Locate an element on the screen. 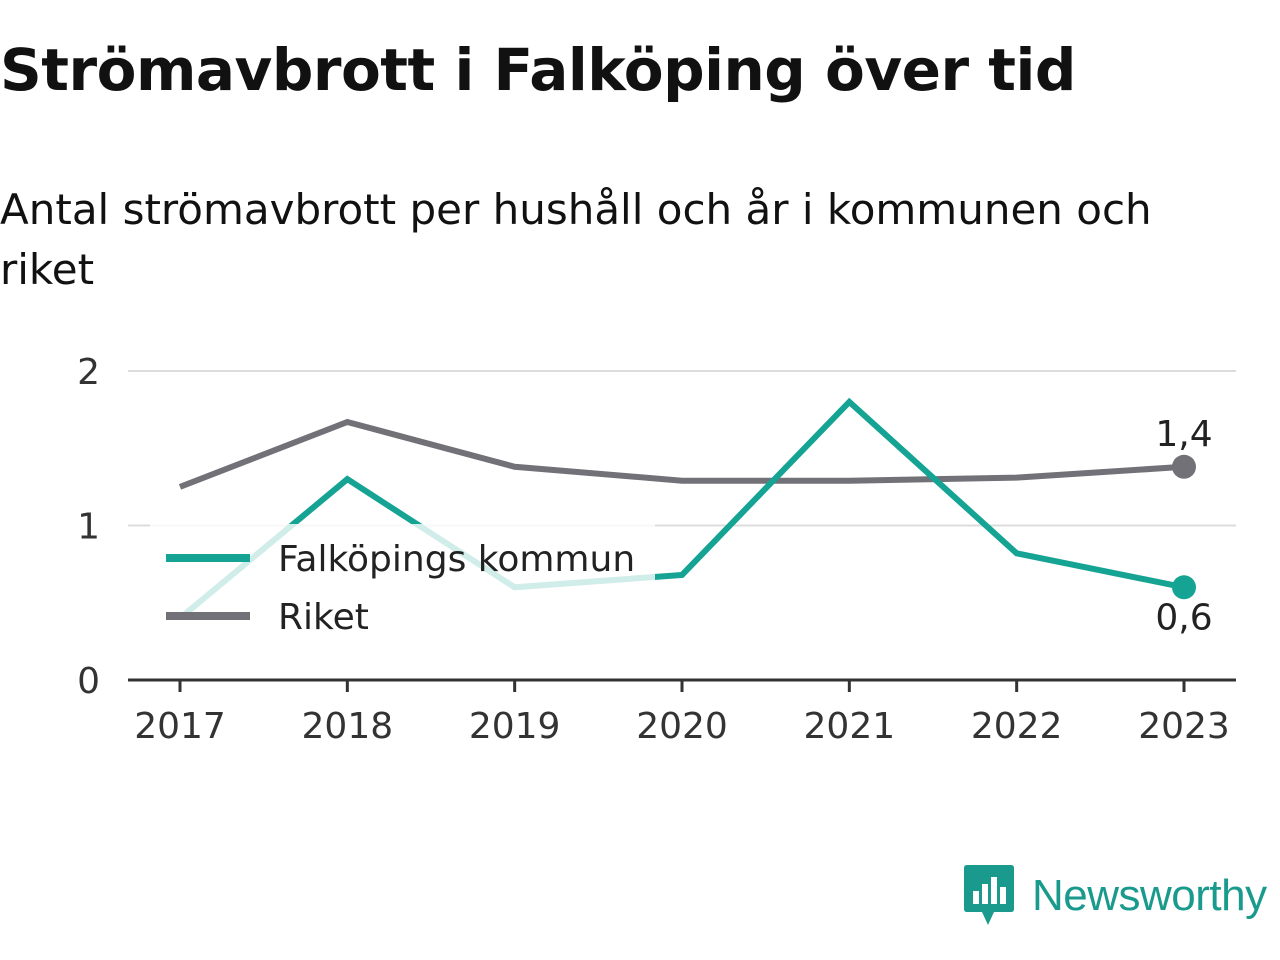  x-tick-label-2023: 2023 is located at coordinates (1184, 726).